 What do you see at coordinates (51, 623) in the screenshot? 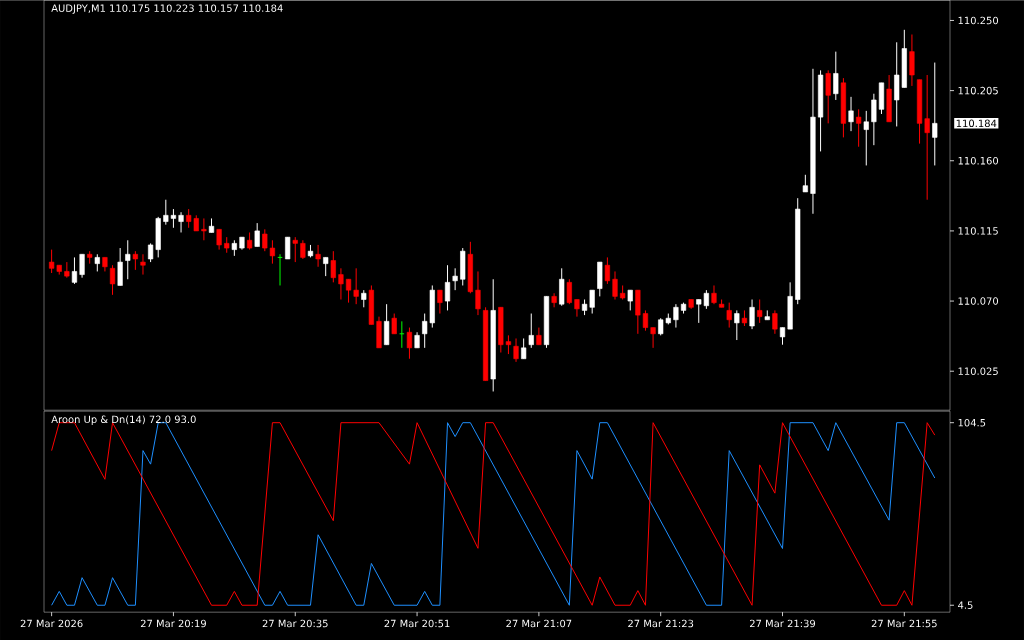
I see `x-tick-label: 27 Mar 2026` at bounding box center [51, 623].